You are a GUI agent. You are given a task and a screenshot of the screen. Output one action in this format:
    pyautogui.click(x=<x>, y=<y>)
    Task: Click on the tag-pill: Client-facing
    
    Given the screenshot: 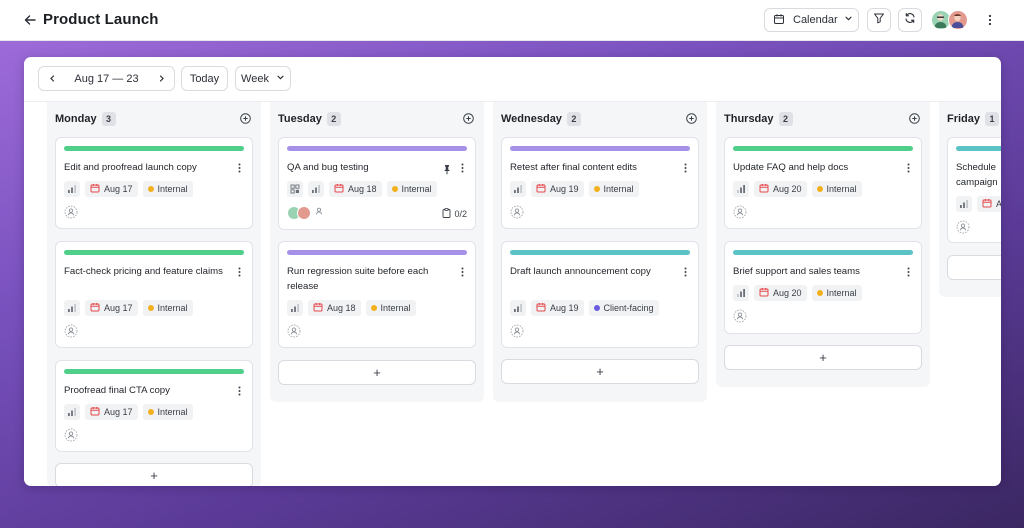 What is the action you would take?
    pyautogui.click(x=623, y=308)
    